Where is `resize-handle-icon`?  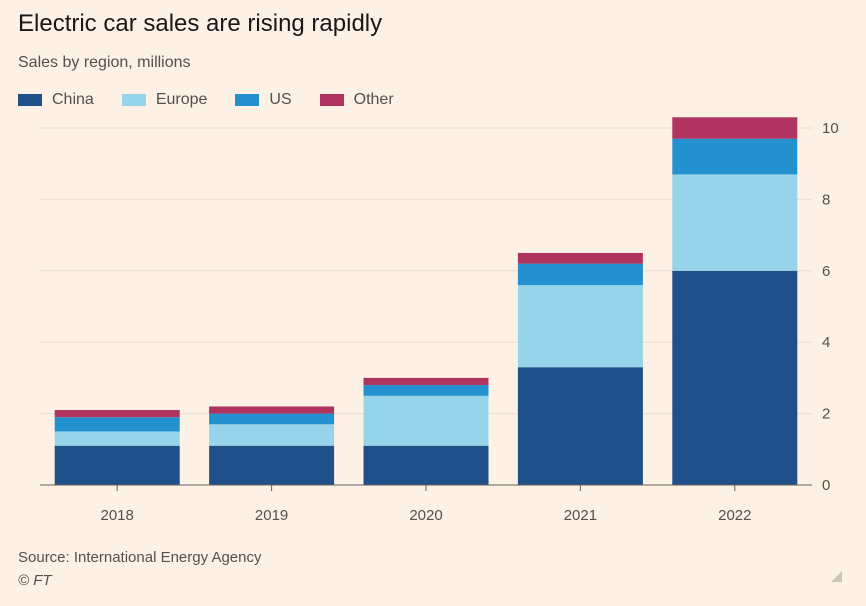
resize-handle-icon is located at coordinates (836, 576).